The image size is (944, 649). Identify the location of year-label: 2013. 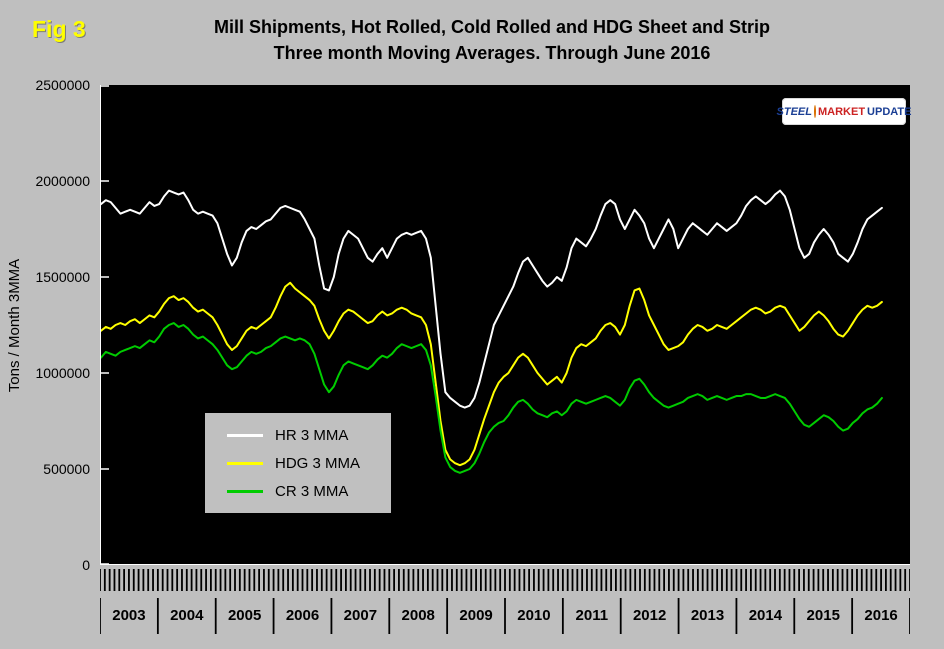
(707, 615).